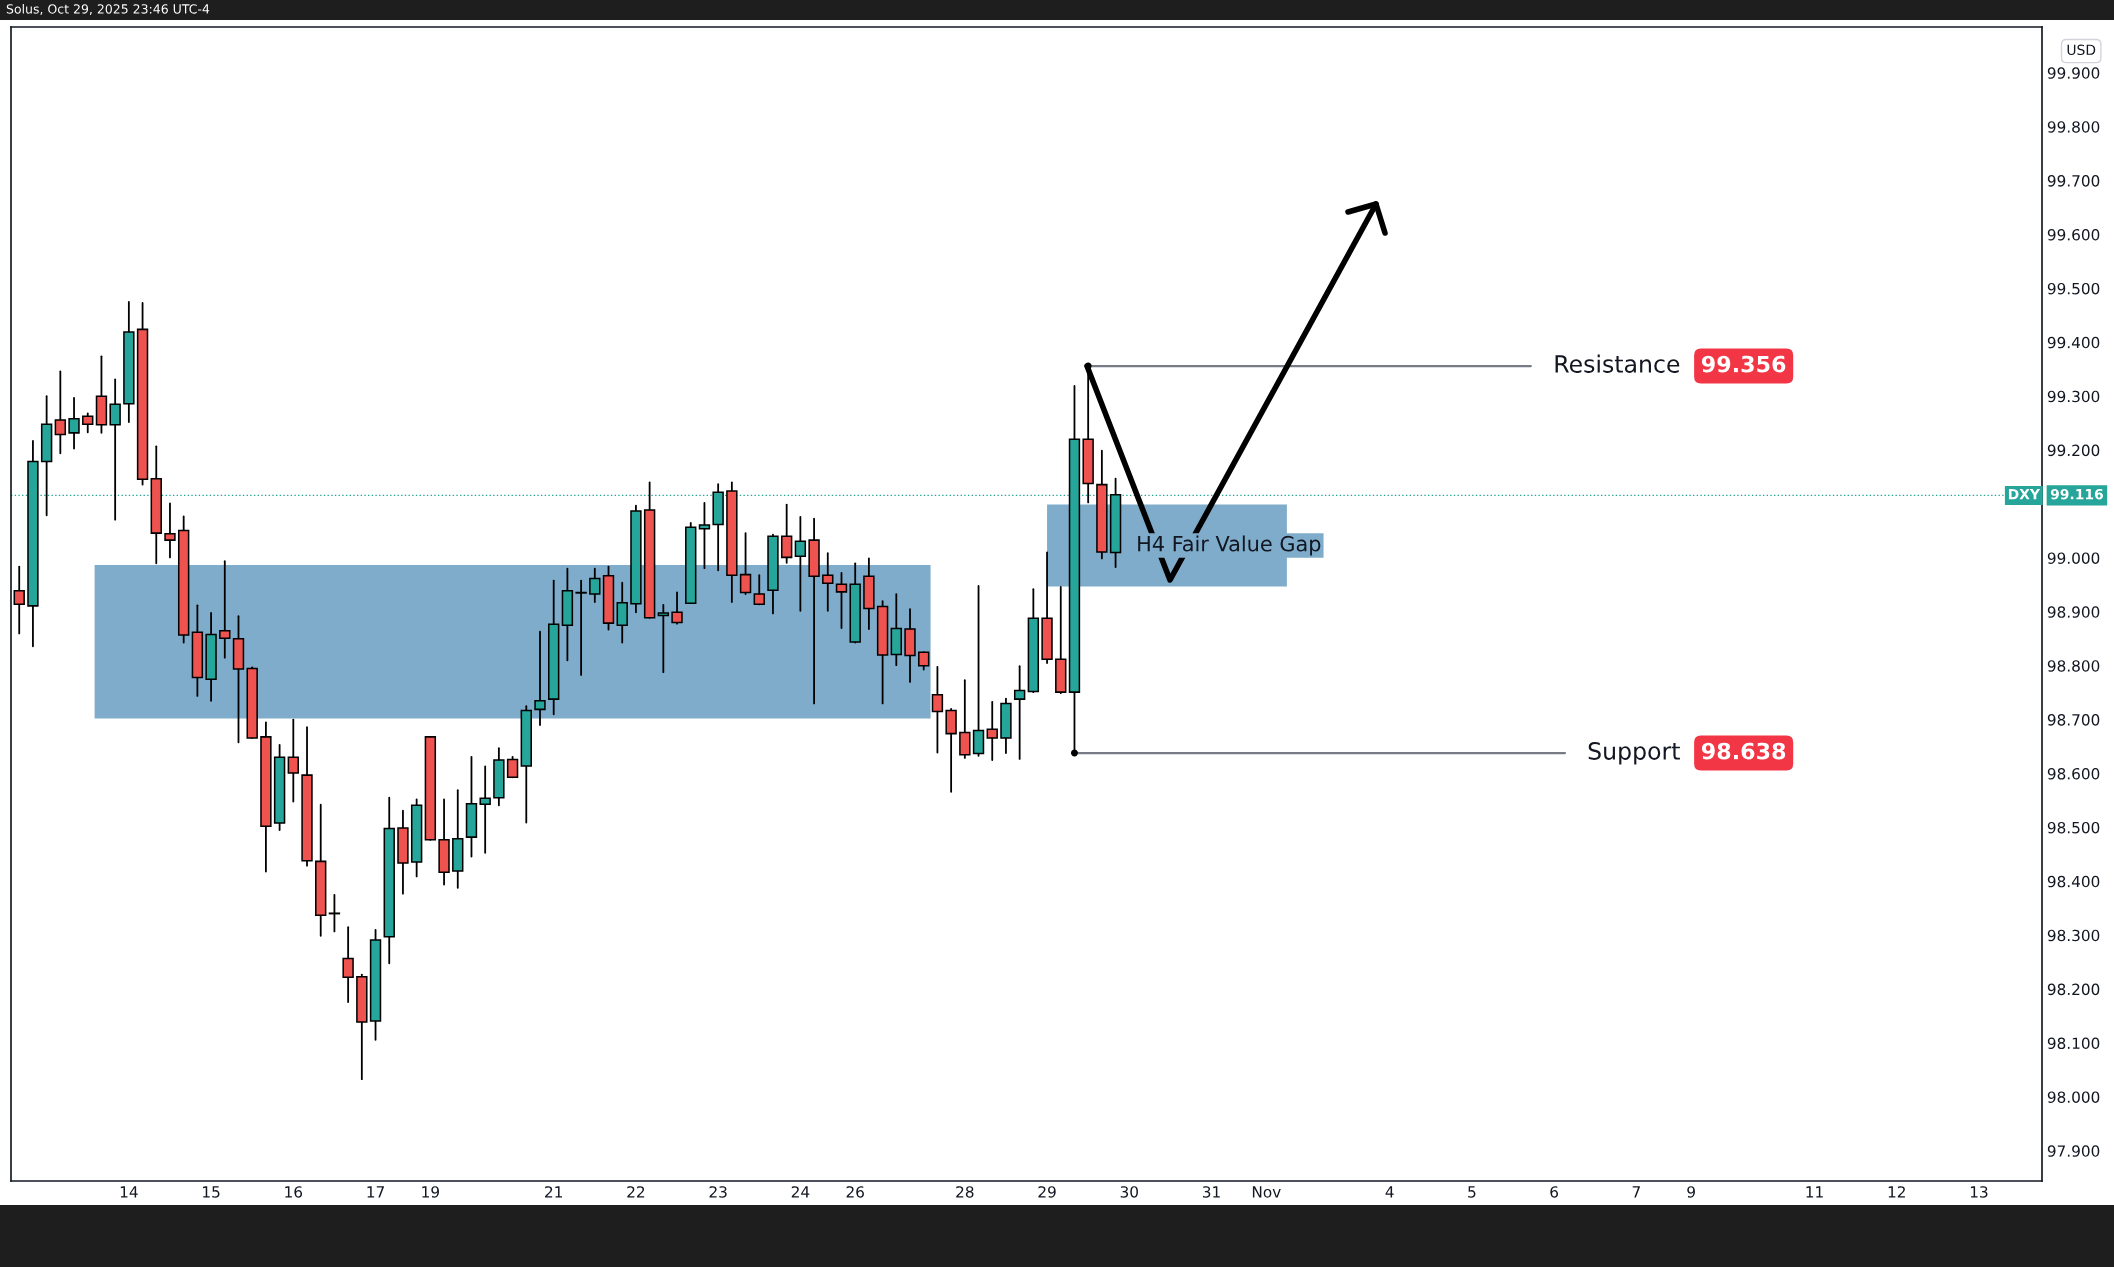 The height and width of the screenshot is (1267, 2114). What do you see at coordinates (108, 9) in the screenshot?
I see `text: Solus, Oct 29, 2025 23:46 UTC-4` at bounding box center [108, 9].